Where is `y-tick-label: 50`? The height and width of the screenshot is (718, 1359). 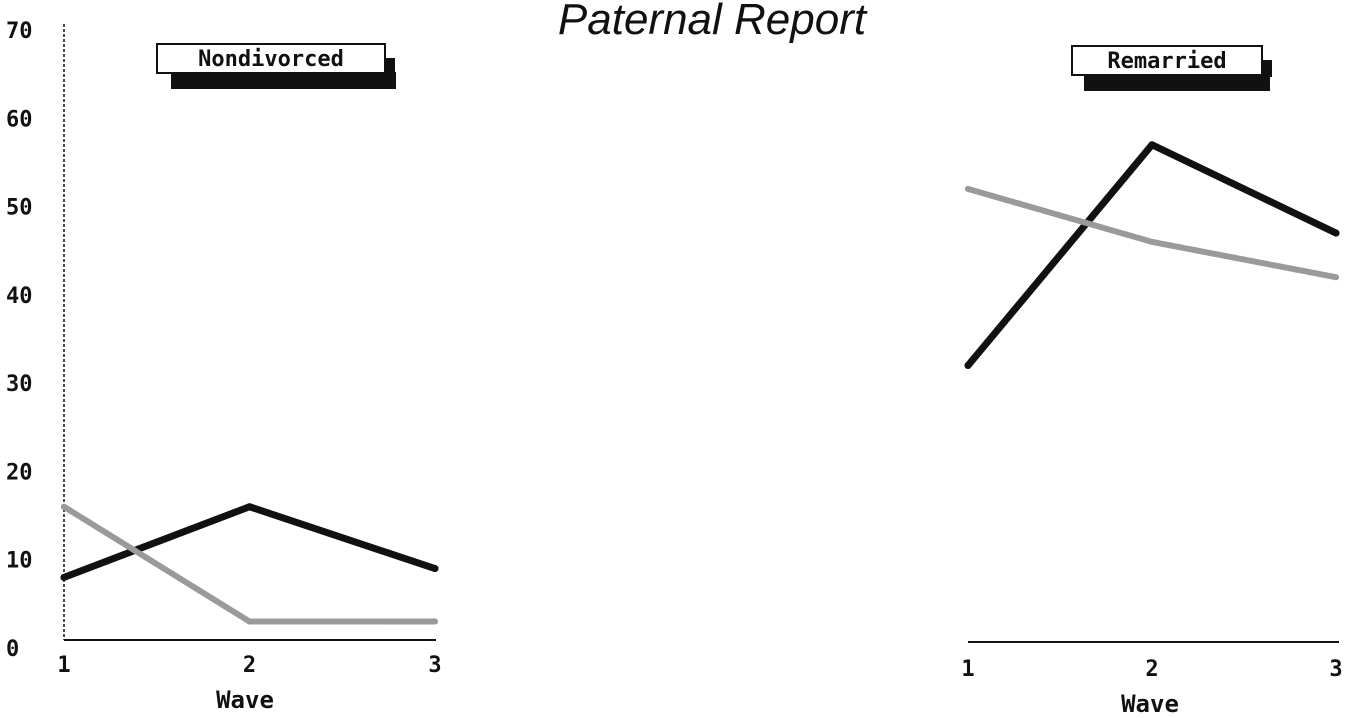 y-tick-label: 50 is located at coordinates (19, 208).